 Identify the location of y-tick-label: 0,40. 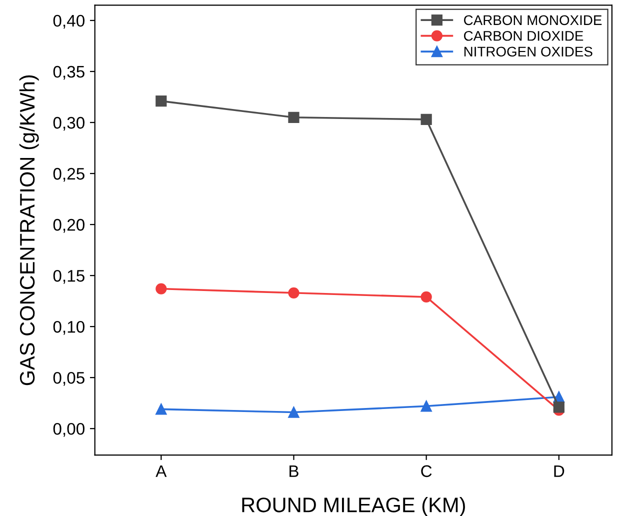
(68, 21).